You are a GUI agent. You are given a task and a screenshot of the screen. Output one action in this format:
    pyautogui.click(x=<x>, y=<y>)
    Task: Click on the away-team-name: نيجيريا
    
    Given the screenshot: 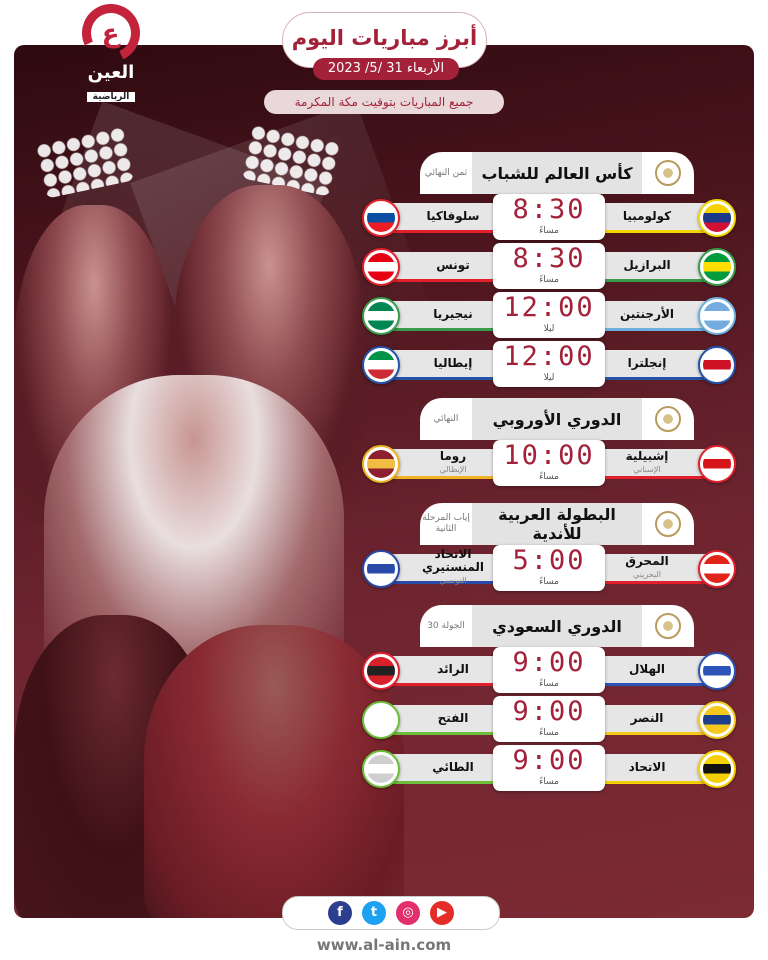 What is the action you would take?
    pyautogui.click(x=453, y=314)
    